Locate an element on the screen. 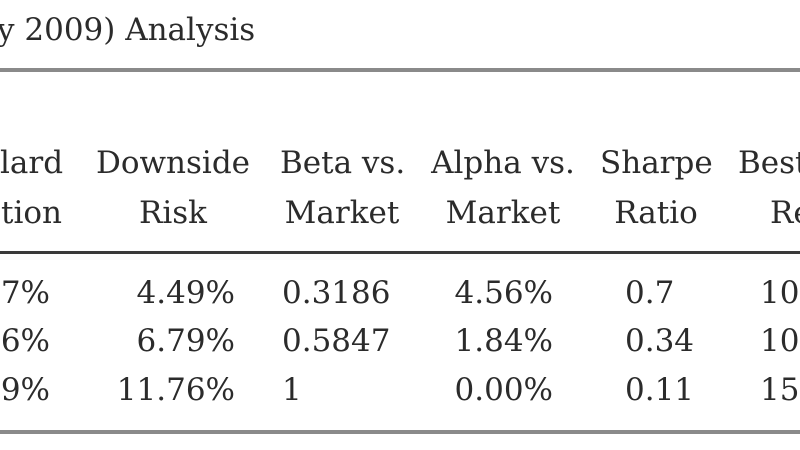  table-title: y 2009) Analysis is located at coordinates (128, 30).